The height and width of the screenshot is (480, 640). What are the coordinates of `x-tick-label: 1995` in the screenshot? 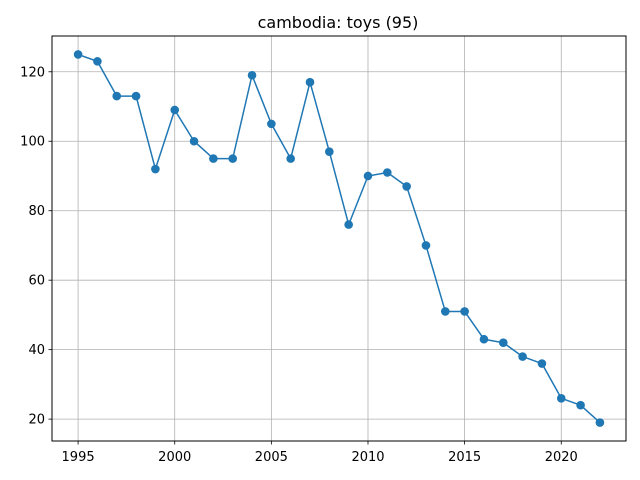 It's located at (78, 457).